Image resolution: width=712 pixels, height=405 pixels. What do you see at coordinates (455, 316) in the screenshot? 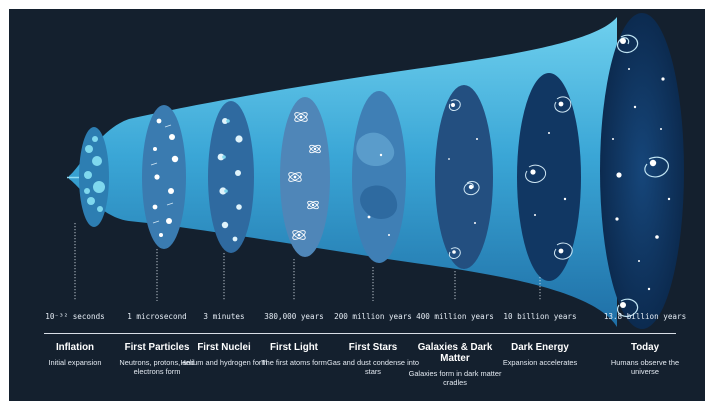
I see `epoch-time: 400 million years` at bounding box center [455, 316].